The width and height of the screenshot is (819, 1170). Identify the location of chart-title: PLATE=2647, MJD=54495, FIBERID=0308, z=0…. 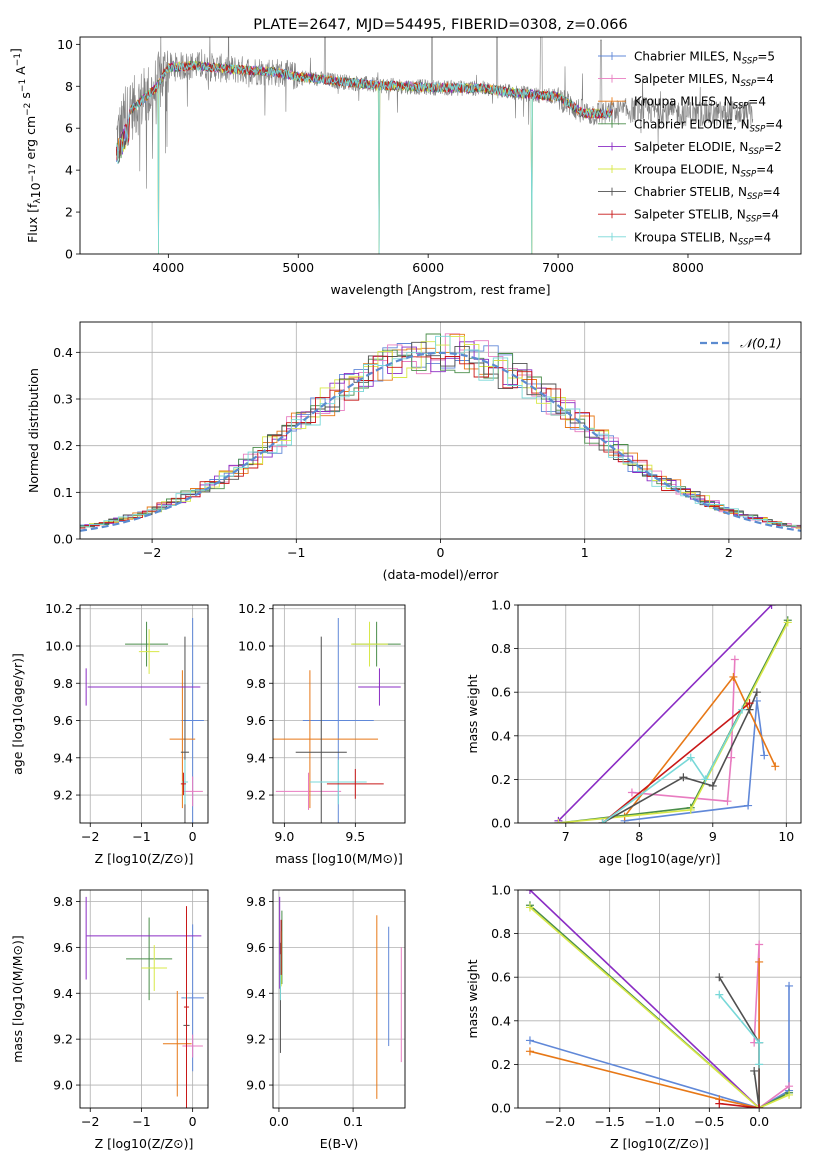
(440, 25).